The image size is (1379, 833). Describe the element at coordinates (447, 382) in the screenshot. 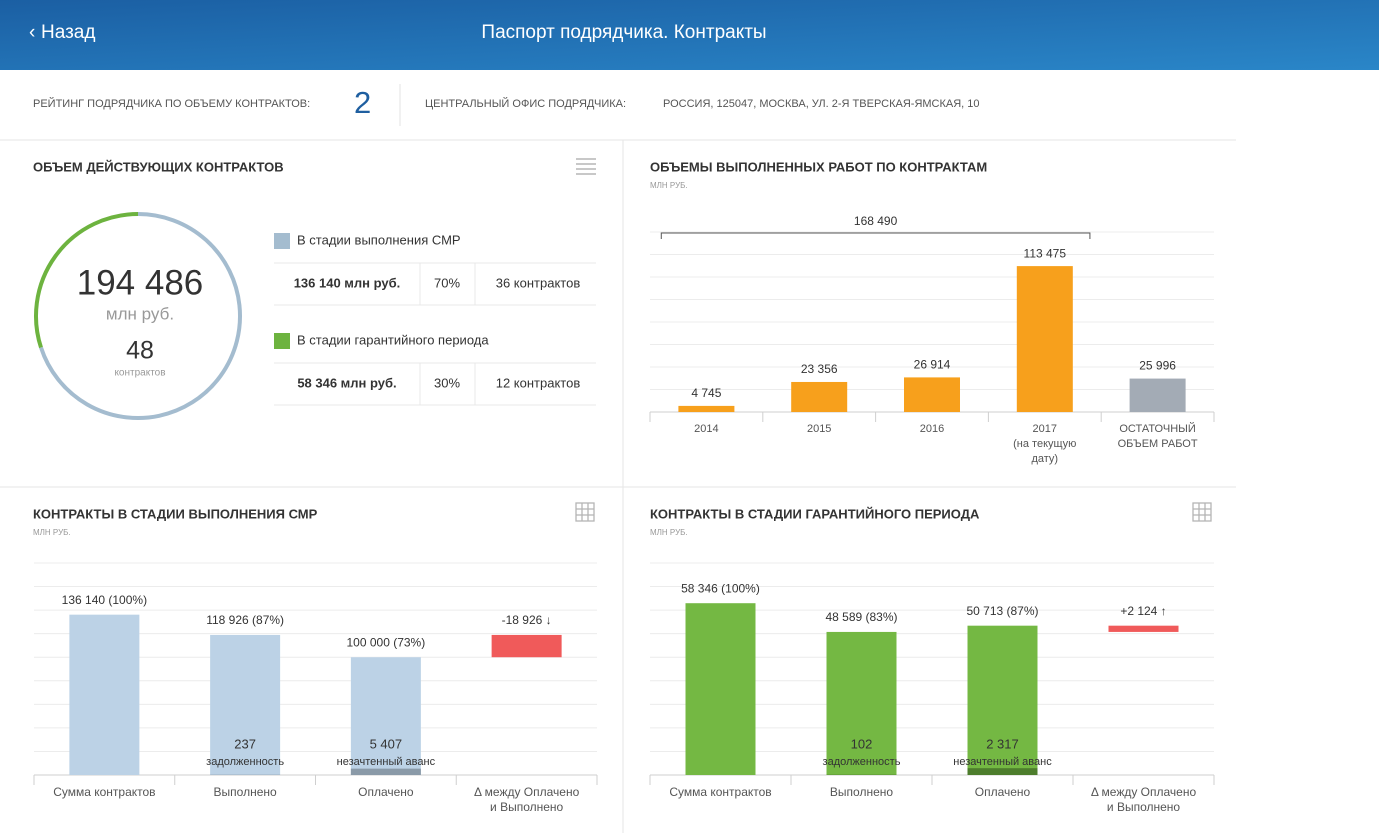

I see `share: 30%` at that location.